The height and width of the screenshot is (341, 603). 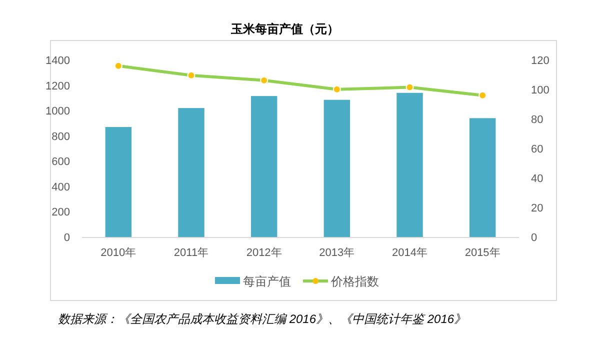 What do you see at coordinates (267, 281) in the screenshot?
I see `legend-label: 每亩产值` at bounding box center [267, 281].